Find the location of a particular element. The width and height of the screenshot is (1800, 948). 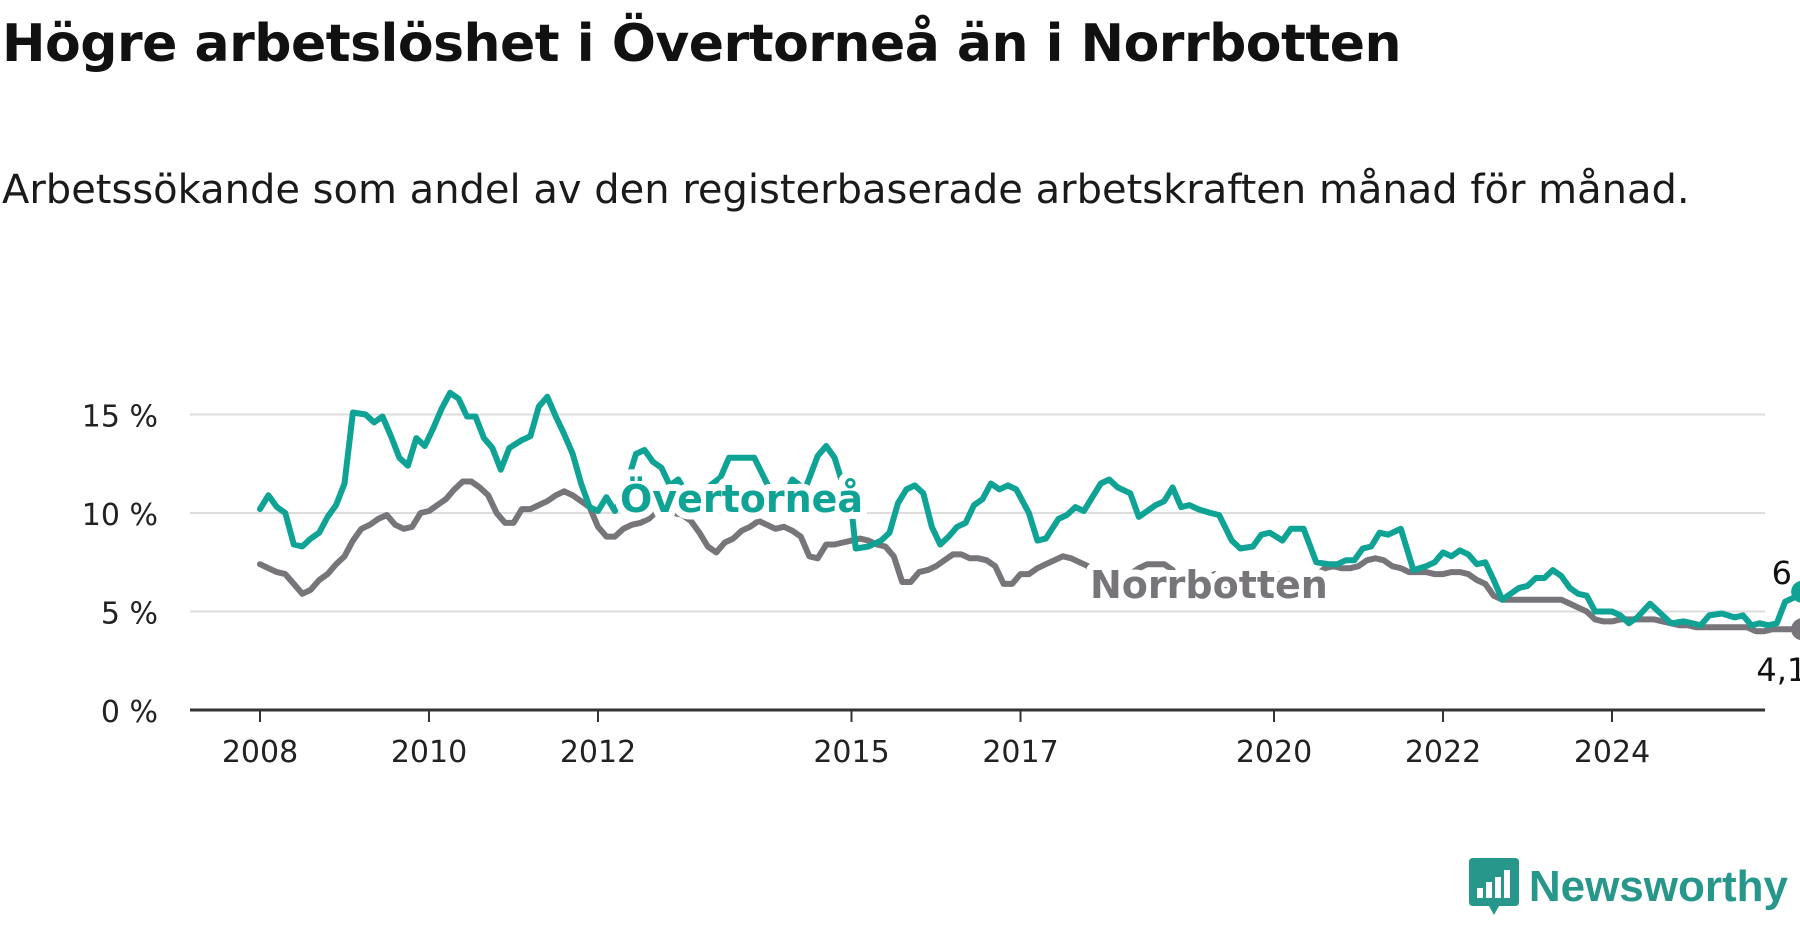

end-value-label-overtornea: 6 % is located at coordinates (1786, 573).